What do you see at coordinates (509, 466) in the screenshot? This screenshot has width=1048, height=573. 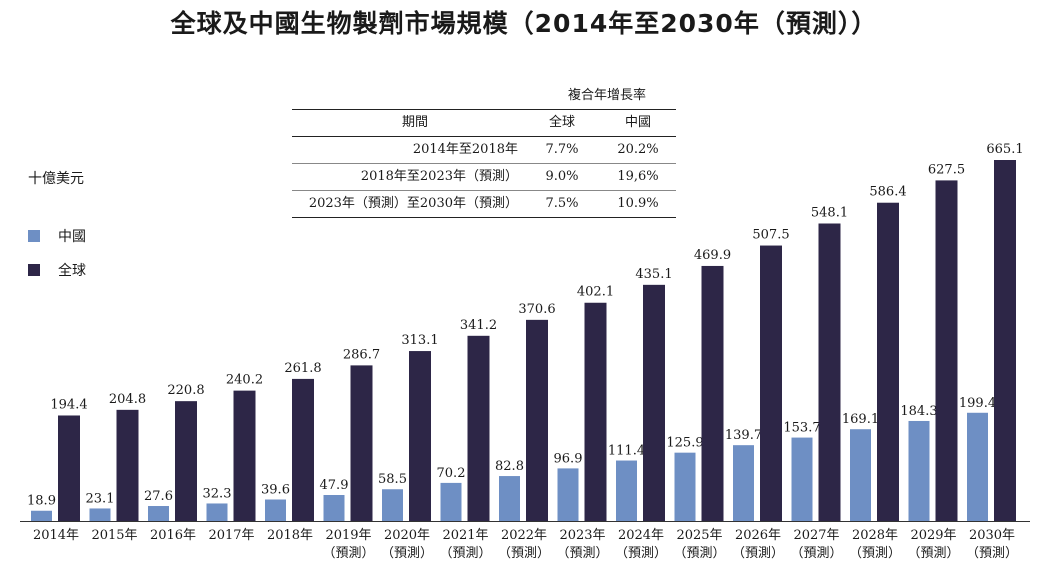 I see `data-label-china: 82.8` at bounding box center [509, 466].